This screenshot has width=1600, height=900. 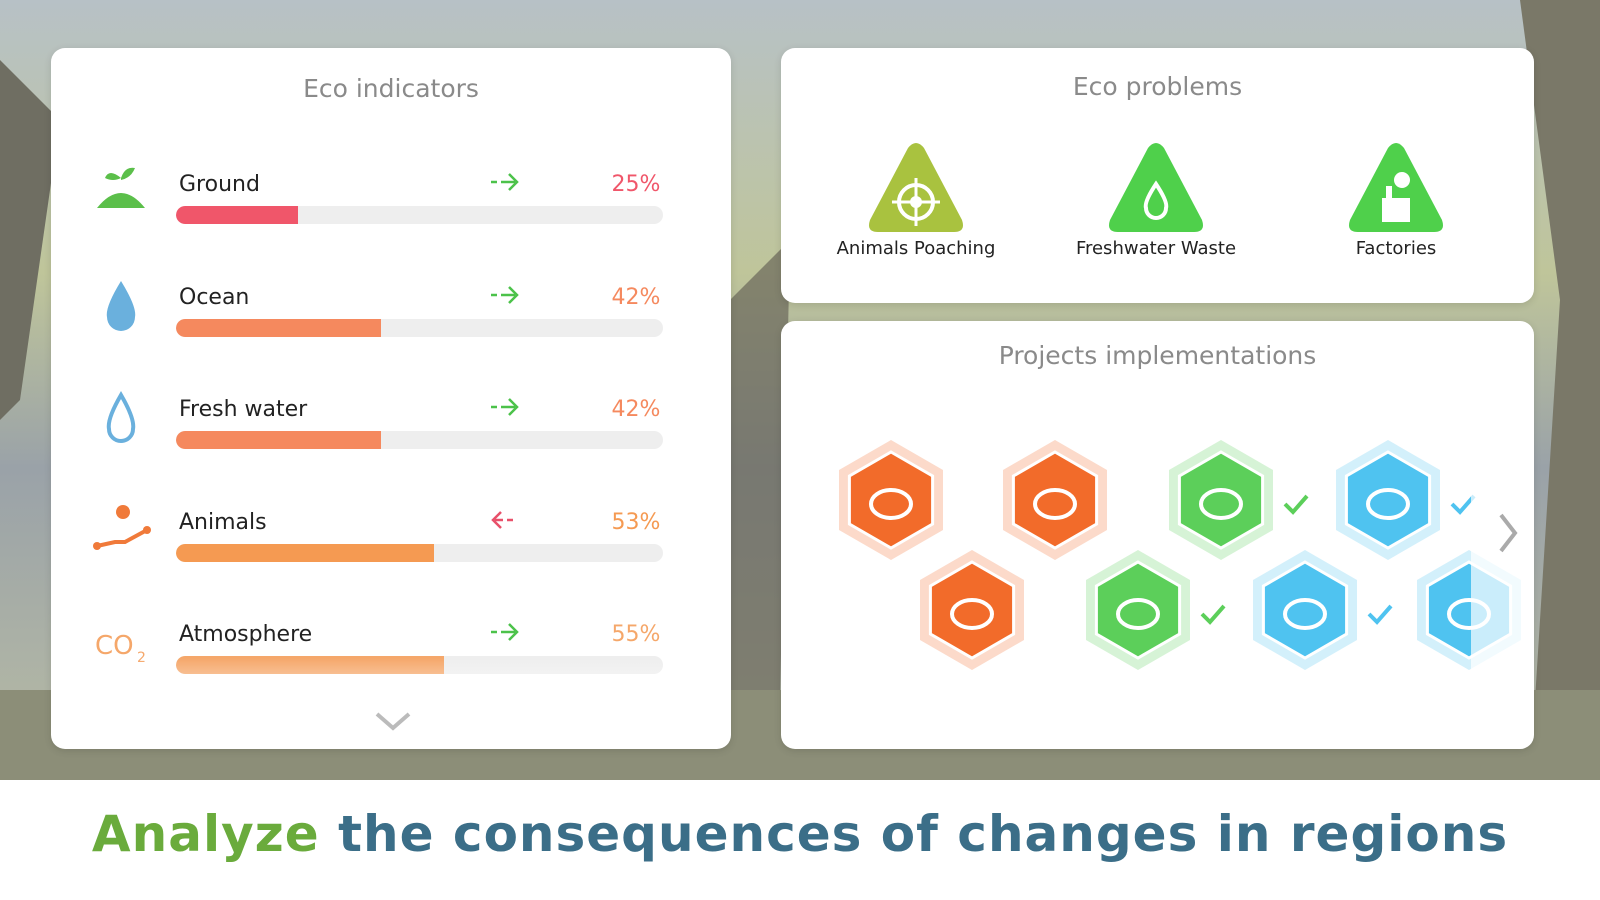 What do you see at coordinates (391, 688) in the screenshot?
I see `fade` at bounding box center [391, 688].